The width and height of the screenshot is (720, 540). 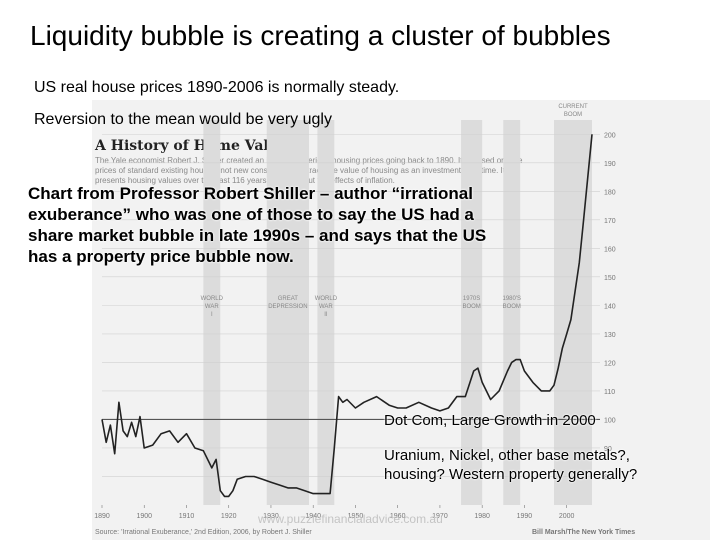 What do you see at coordinates (271, 516) in the screenshot?
I see `x-tick-1930: 1930` at bounding box center [271, 516].